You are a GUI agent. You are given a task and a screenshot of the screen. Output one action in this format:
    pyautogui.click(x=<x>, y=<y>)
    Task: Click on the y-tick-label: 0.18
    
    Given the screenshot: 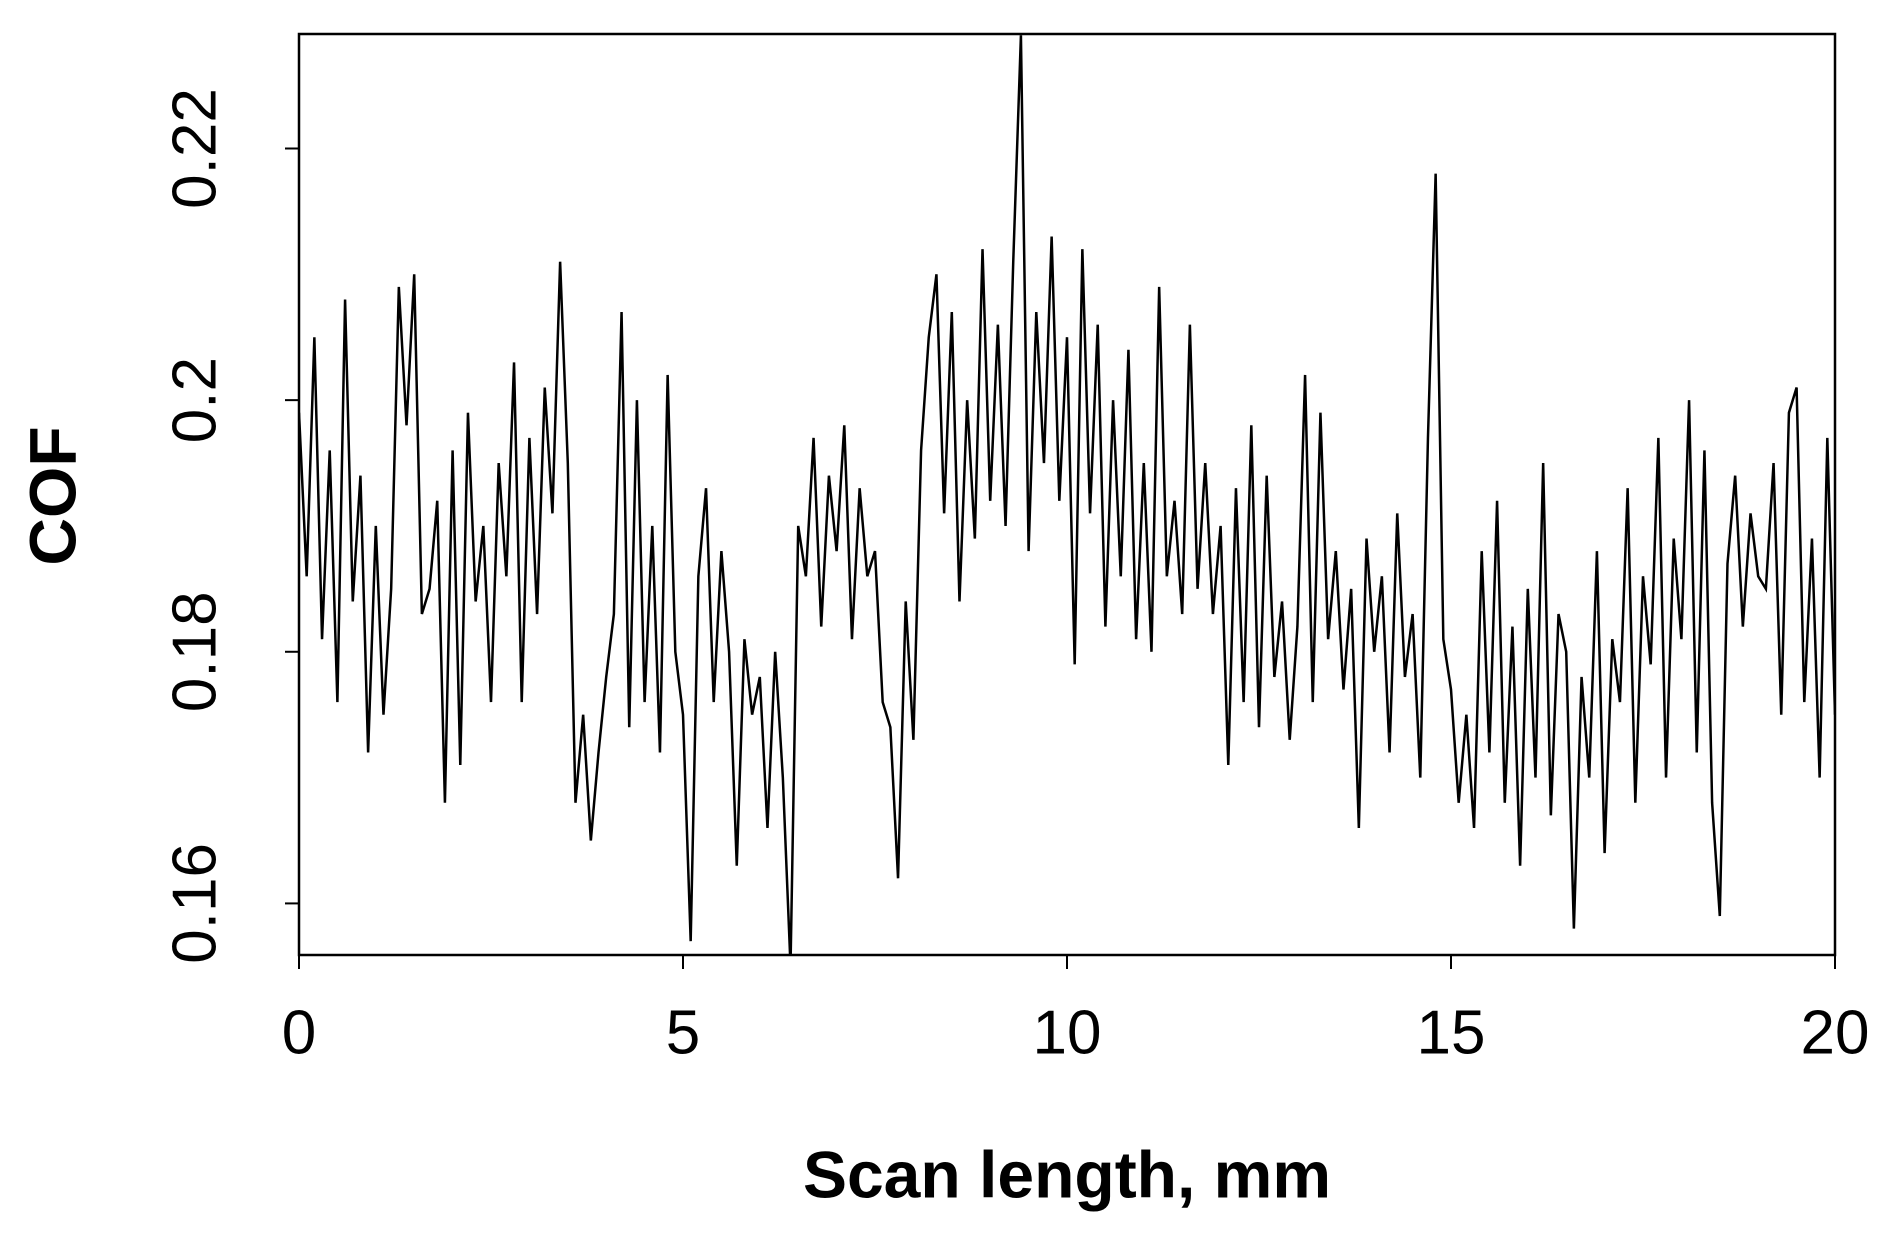 What is the action you would take?
    pyautogui.click(x=194, y=651)
    